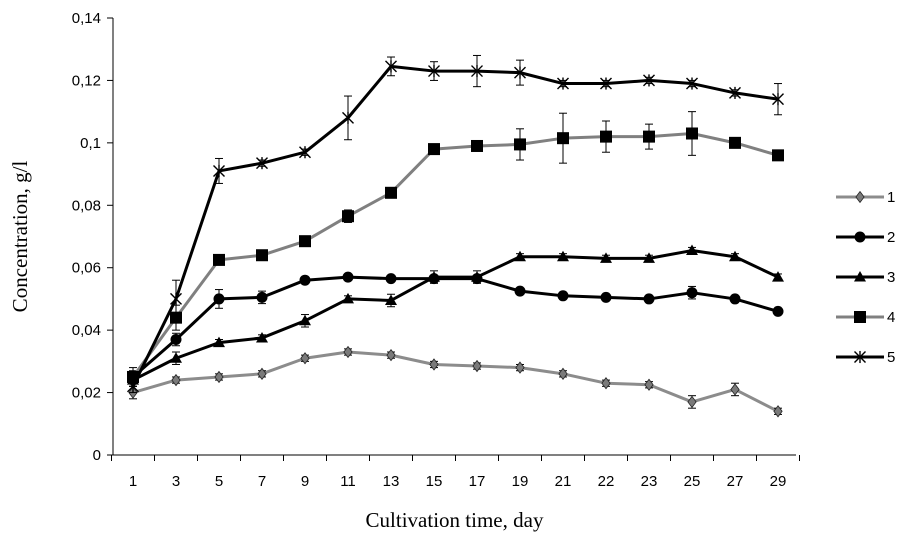 The image size is (898, 535). I want to click on legend-item-1: 1, so click(865, 197).